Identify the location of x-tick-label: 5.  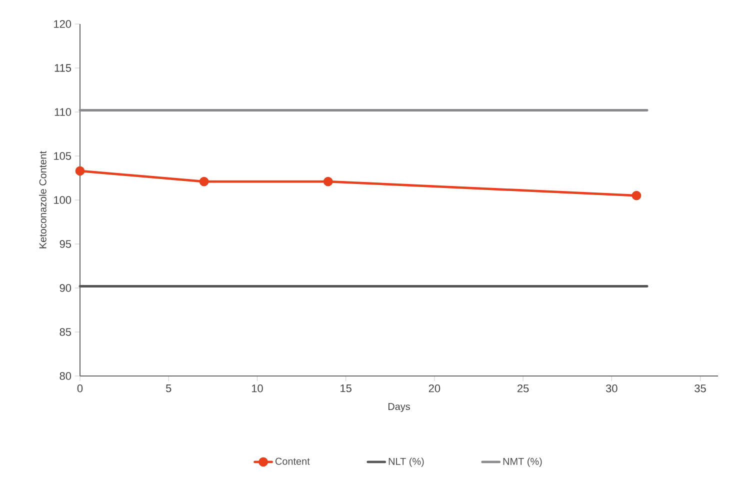
(169, 388).